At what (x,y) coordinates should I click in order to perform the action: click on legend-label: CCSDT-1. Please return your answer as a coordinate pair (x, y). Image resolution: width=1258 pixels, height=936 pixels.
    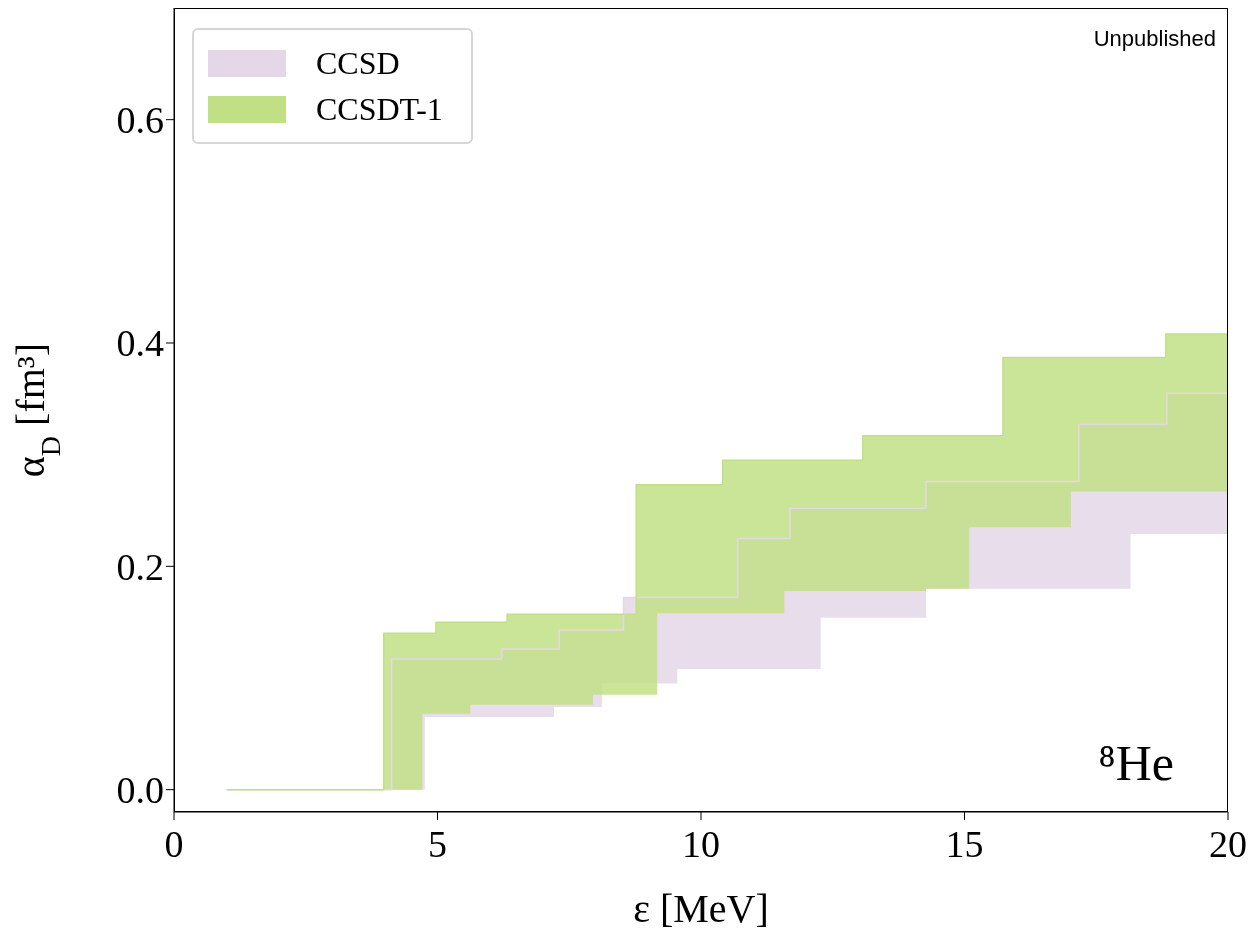
    Looking at the image, I should click on (379, 109).